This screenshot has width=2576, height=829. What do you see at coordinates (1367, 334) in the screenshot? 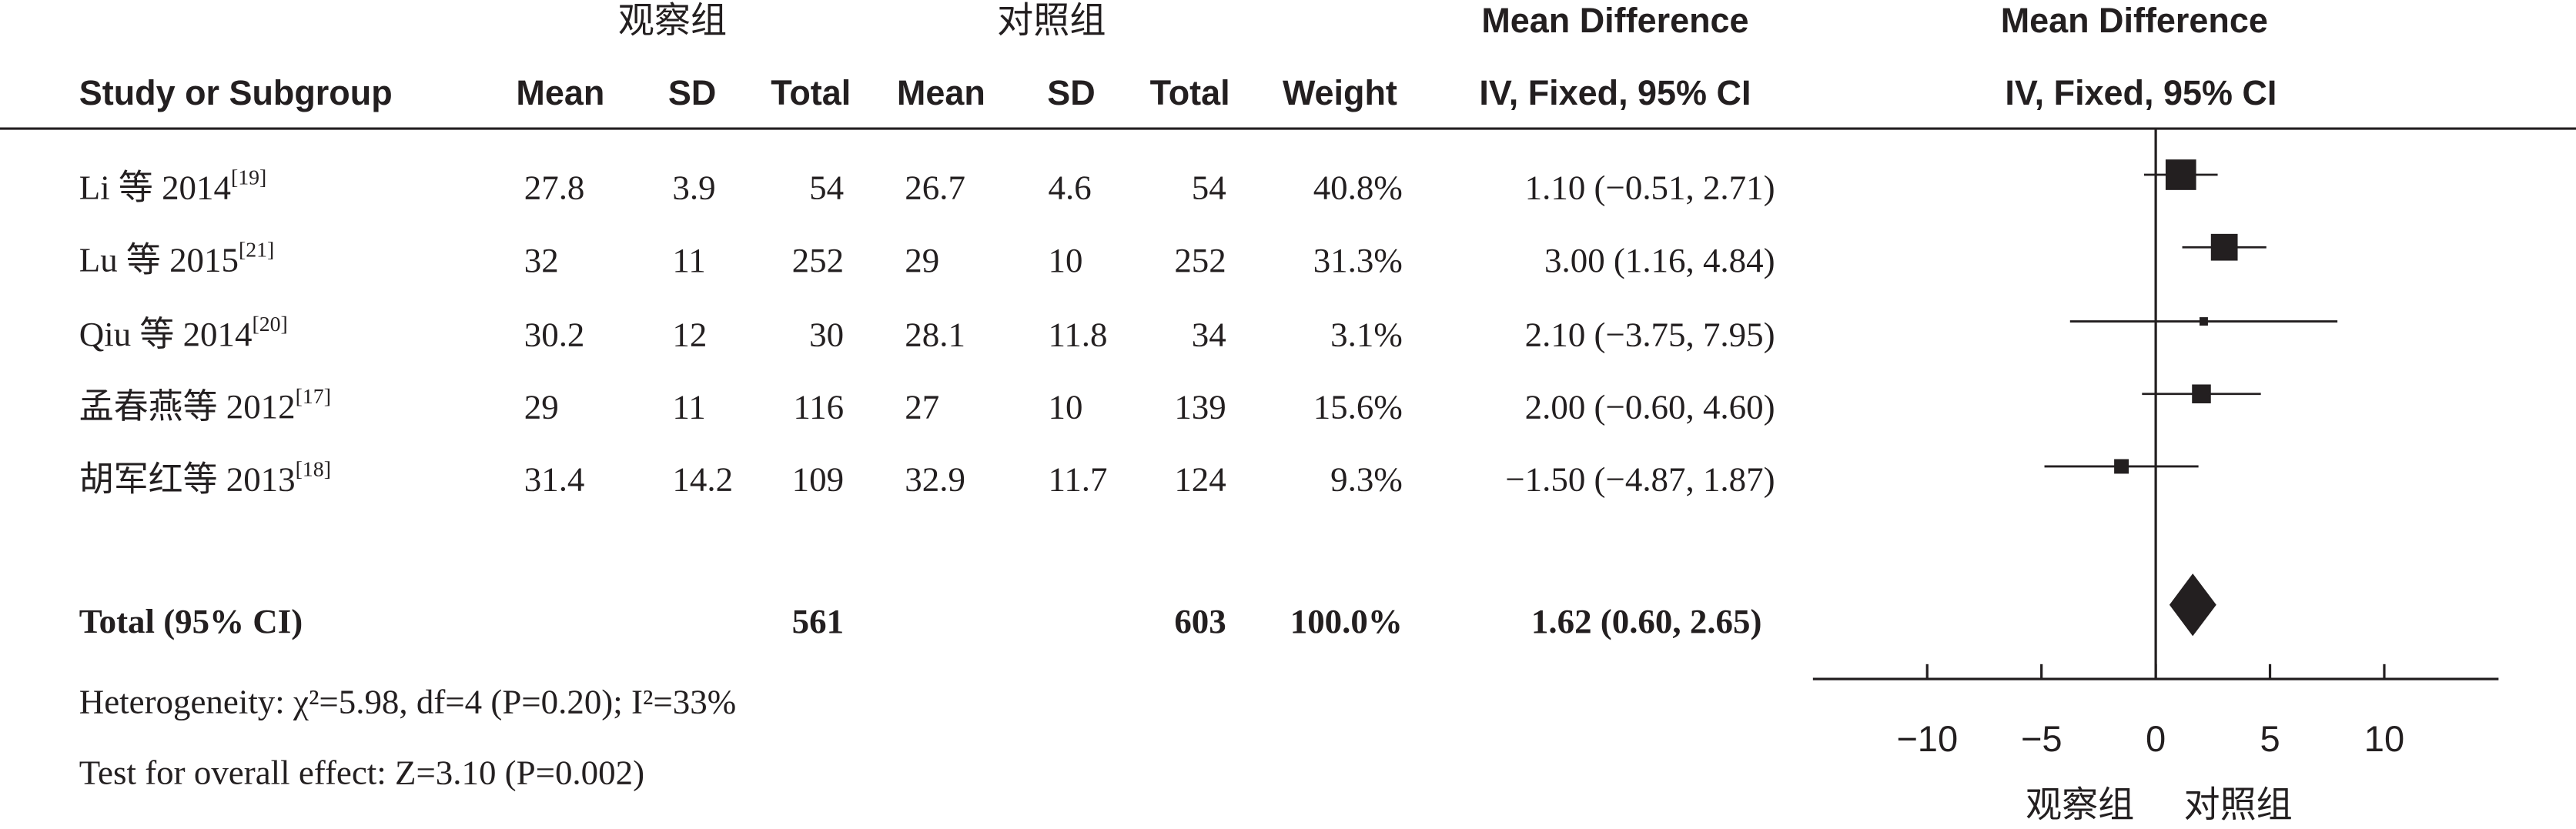
I see `weight: 3.1%` at bounding box center [1367, 334].